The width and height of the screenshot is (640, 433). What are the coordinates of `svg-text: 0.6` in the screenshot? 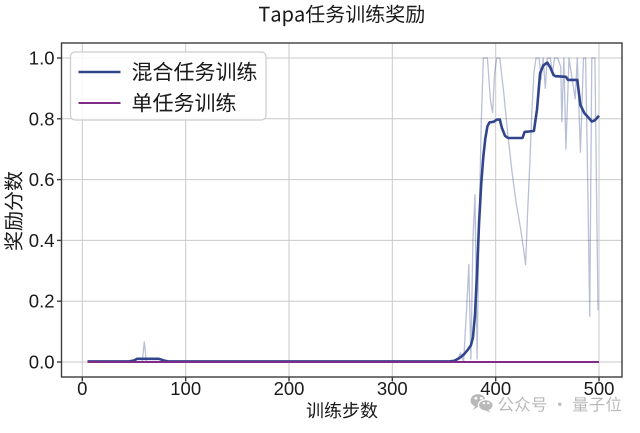 It's located at (42, 179).